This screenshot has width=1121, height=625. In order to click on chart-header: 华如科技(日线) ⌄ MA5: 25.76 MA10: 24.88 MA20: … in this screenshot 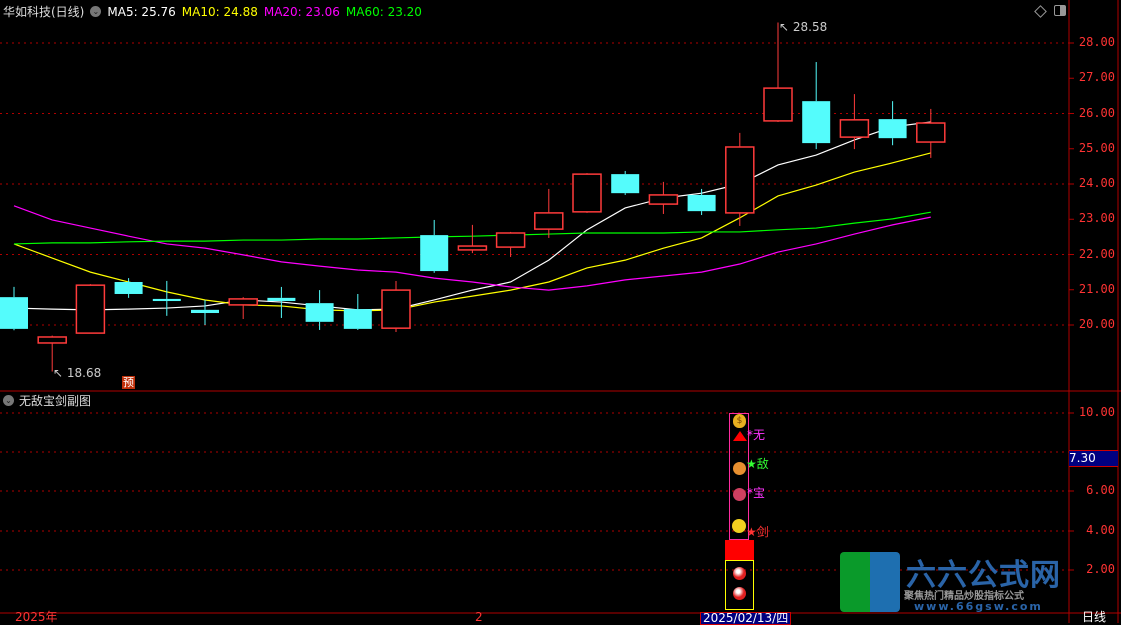, I will do `click(212, 11)`.